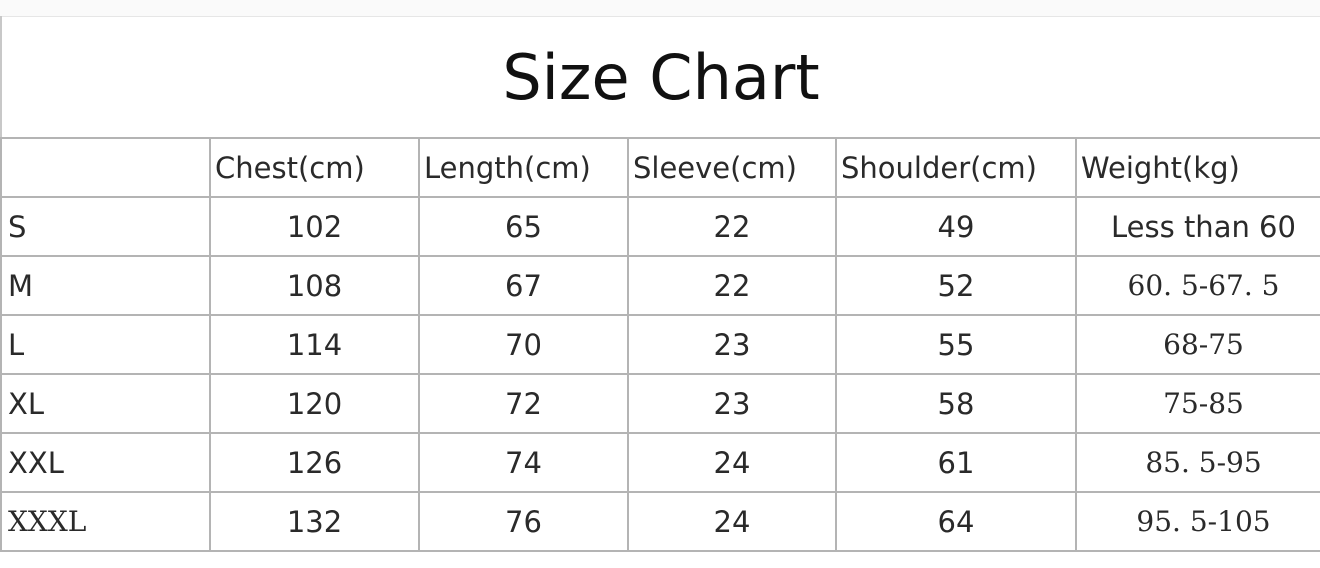  Describe the element at coordinates (956, 226) in the screenshot. I see `cell-shoulder: 49` at that location.